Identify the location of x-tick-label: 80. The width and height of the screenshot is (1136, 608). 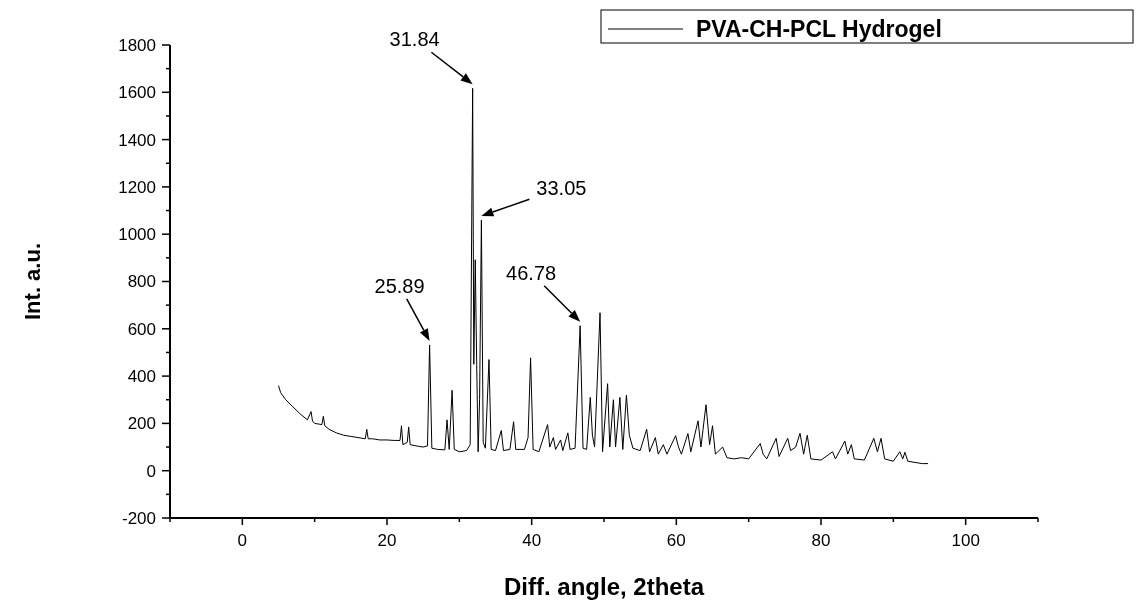
(821, 540).